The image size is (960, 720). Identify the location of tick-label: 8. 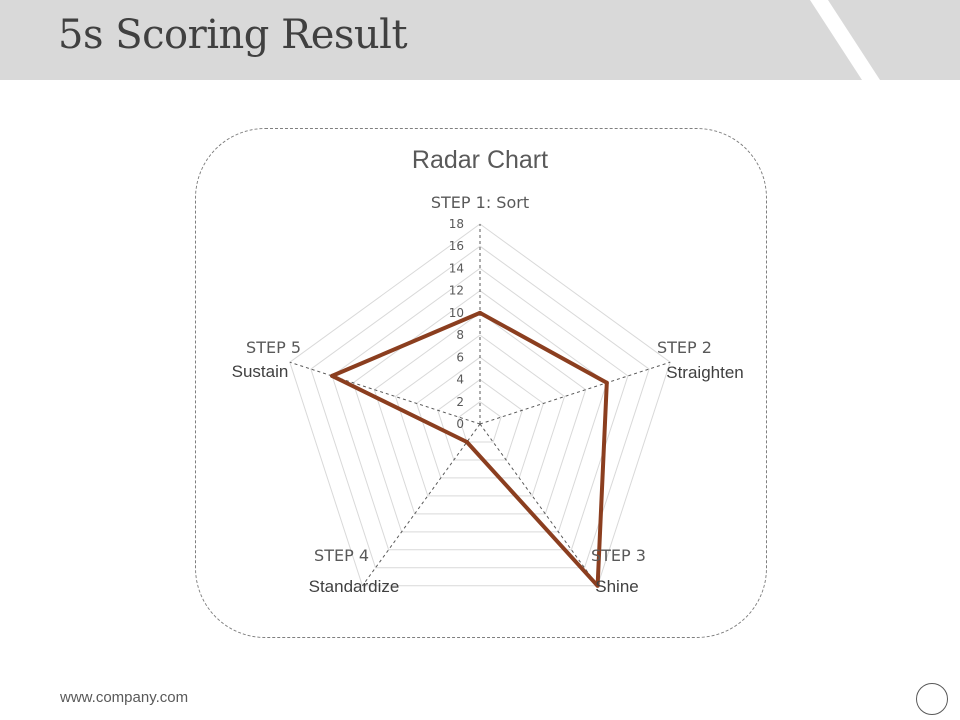
(460, 335).